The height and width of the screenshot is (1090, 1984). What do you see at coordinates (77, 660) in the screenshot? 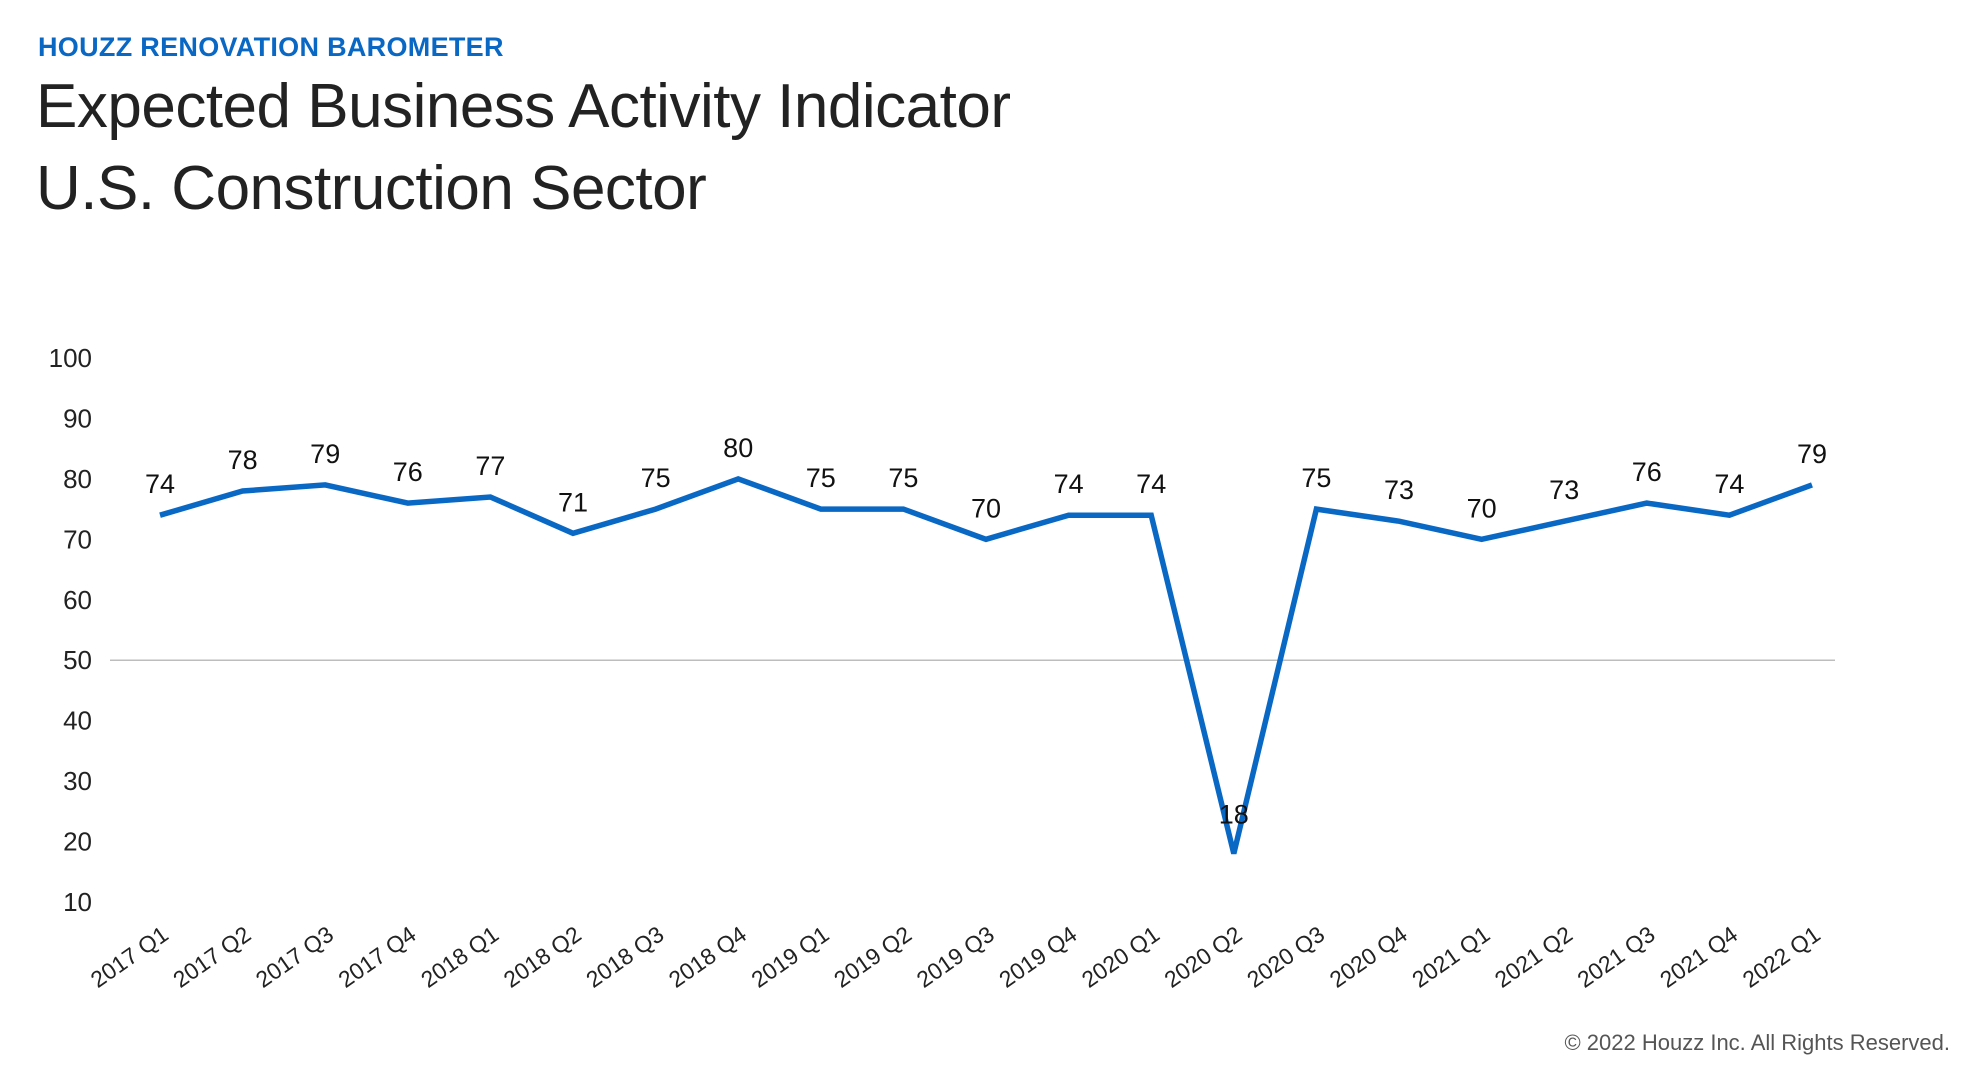
I see `y-tick-label: 50` at bounding box center [77, 660].